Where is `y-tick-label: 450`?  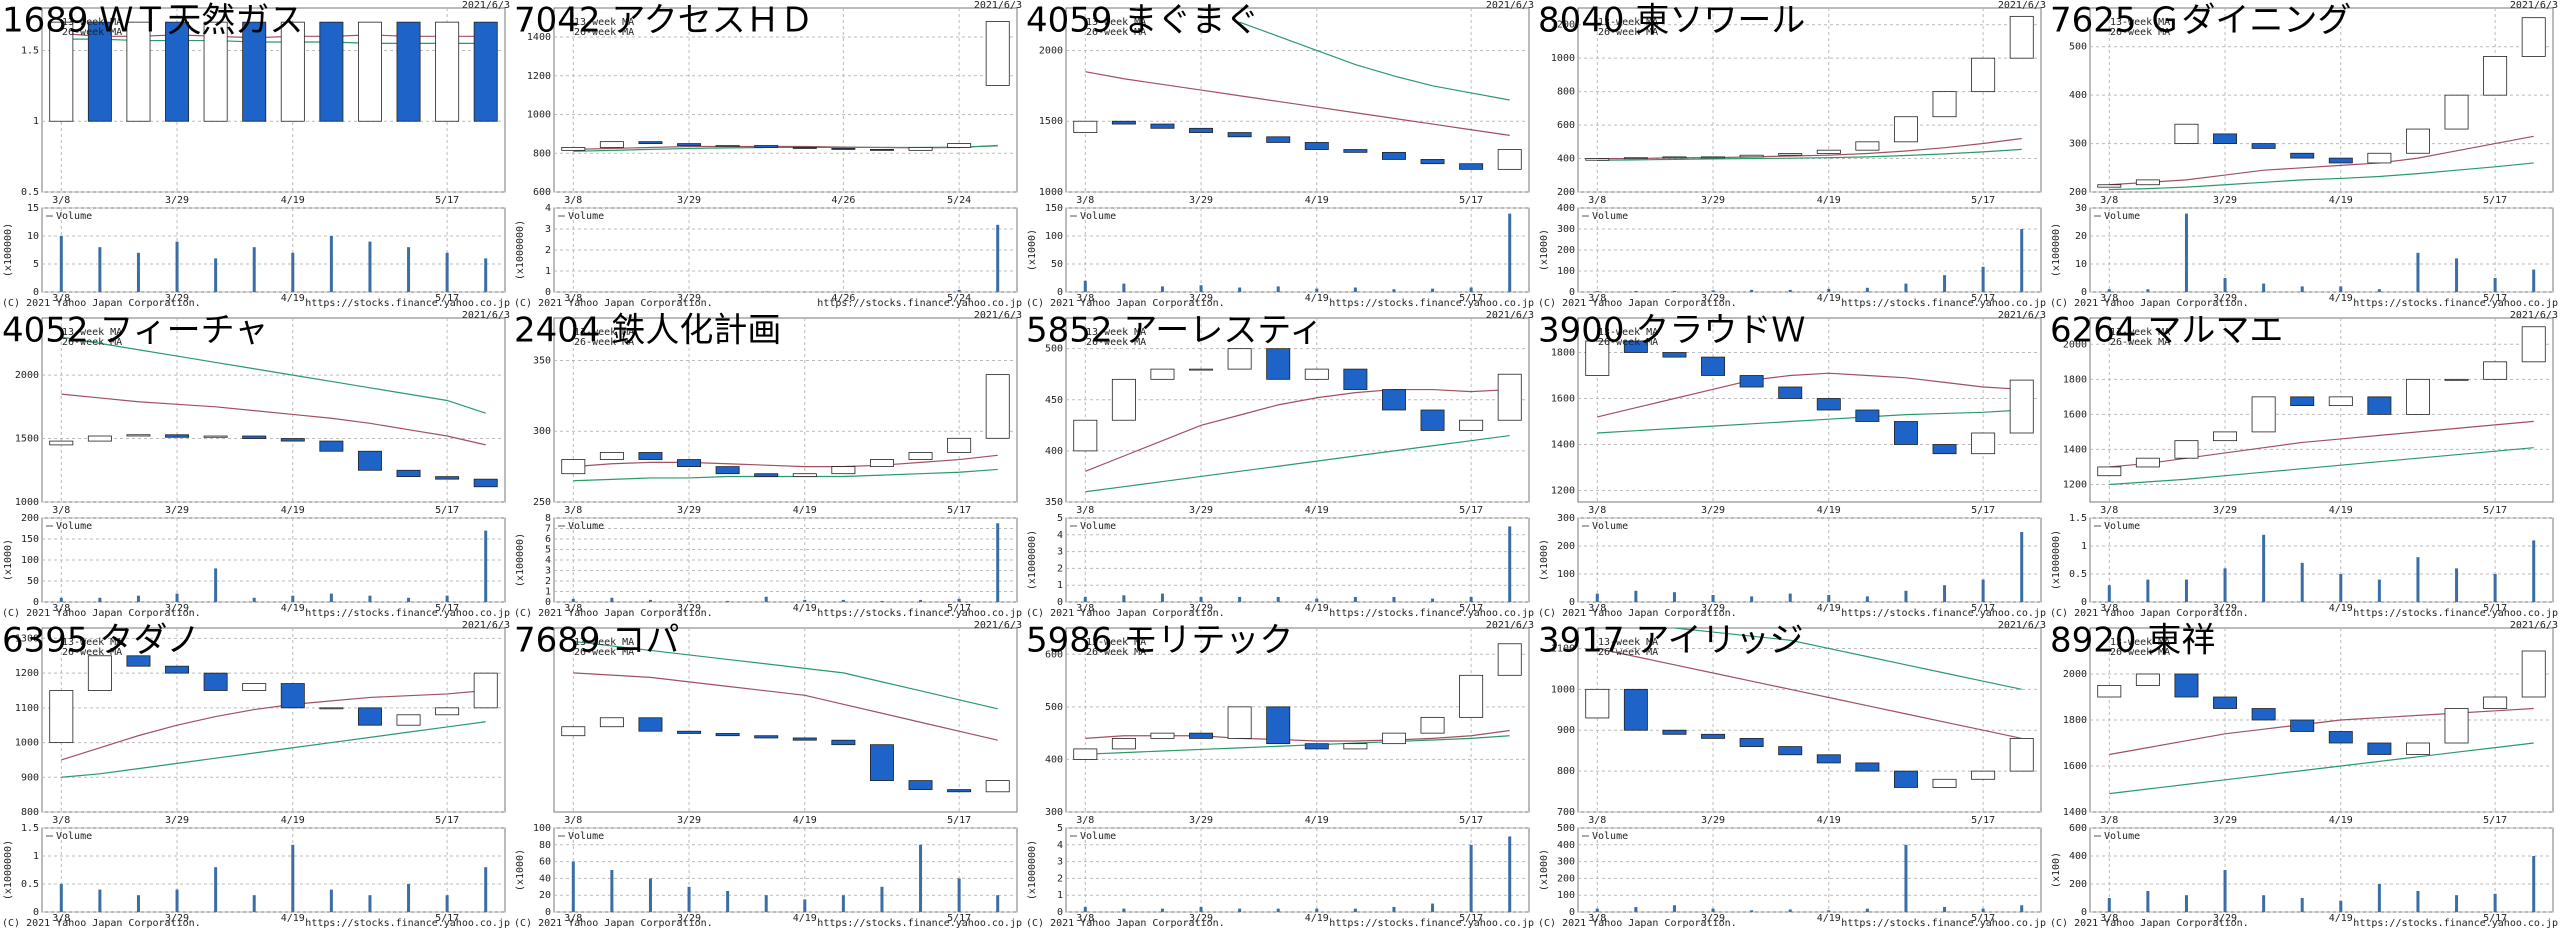 y-tick-label: 450 is located at coordinates (1054, 400).